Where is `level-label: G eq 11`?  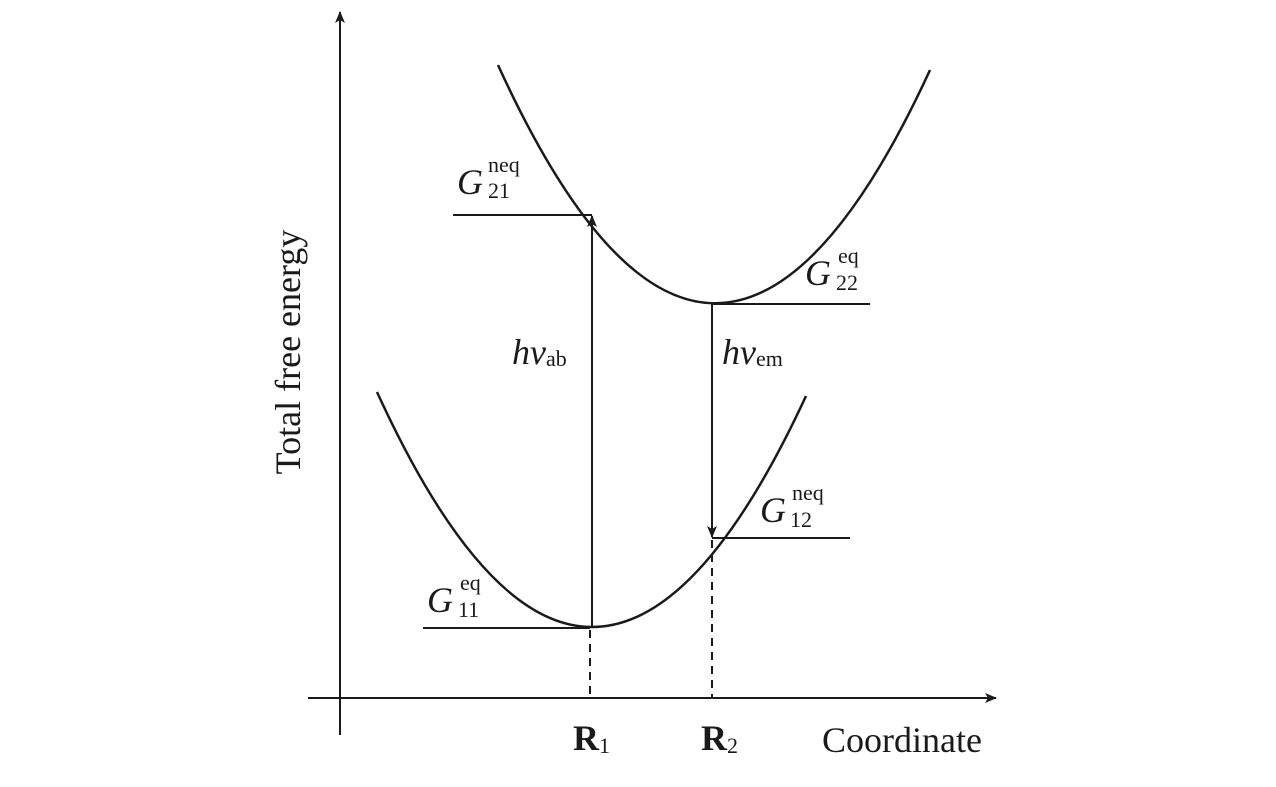 level-label: G eq 11 is located at coordinates (454, 596).